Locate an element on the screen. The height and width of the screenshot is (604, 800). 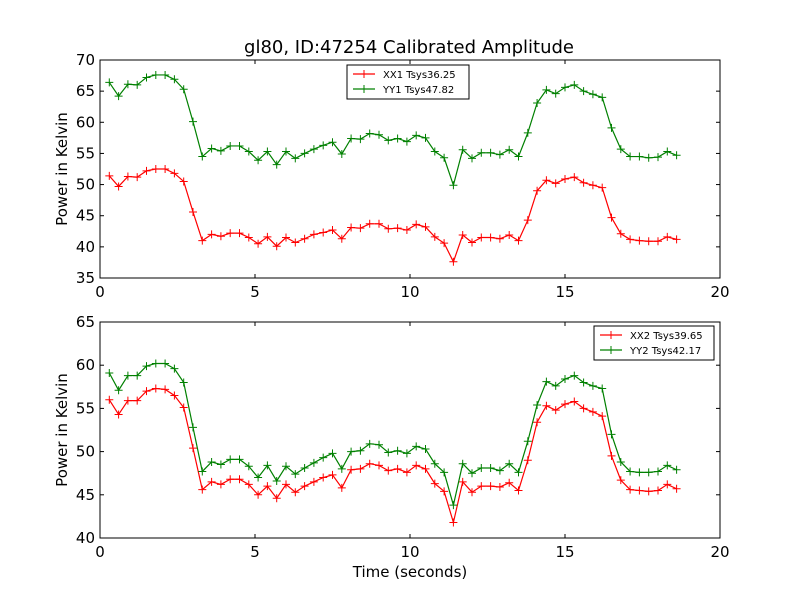
y-tick-label: 45 is located at coordinates (85, 216).